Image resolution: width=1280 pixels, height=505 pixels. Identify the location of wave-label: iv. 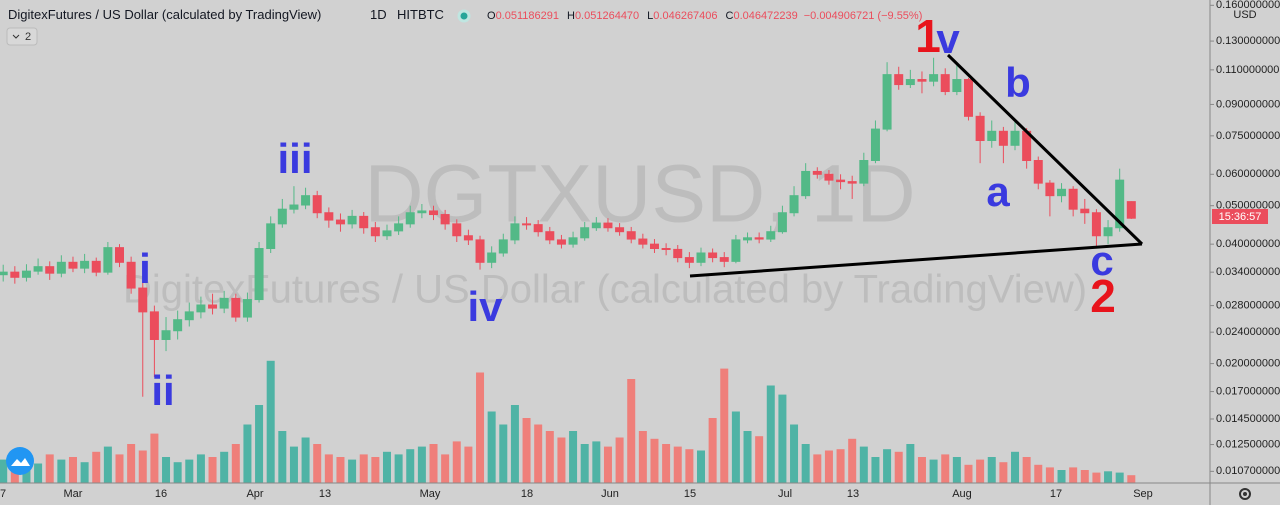
(485, 306).